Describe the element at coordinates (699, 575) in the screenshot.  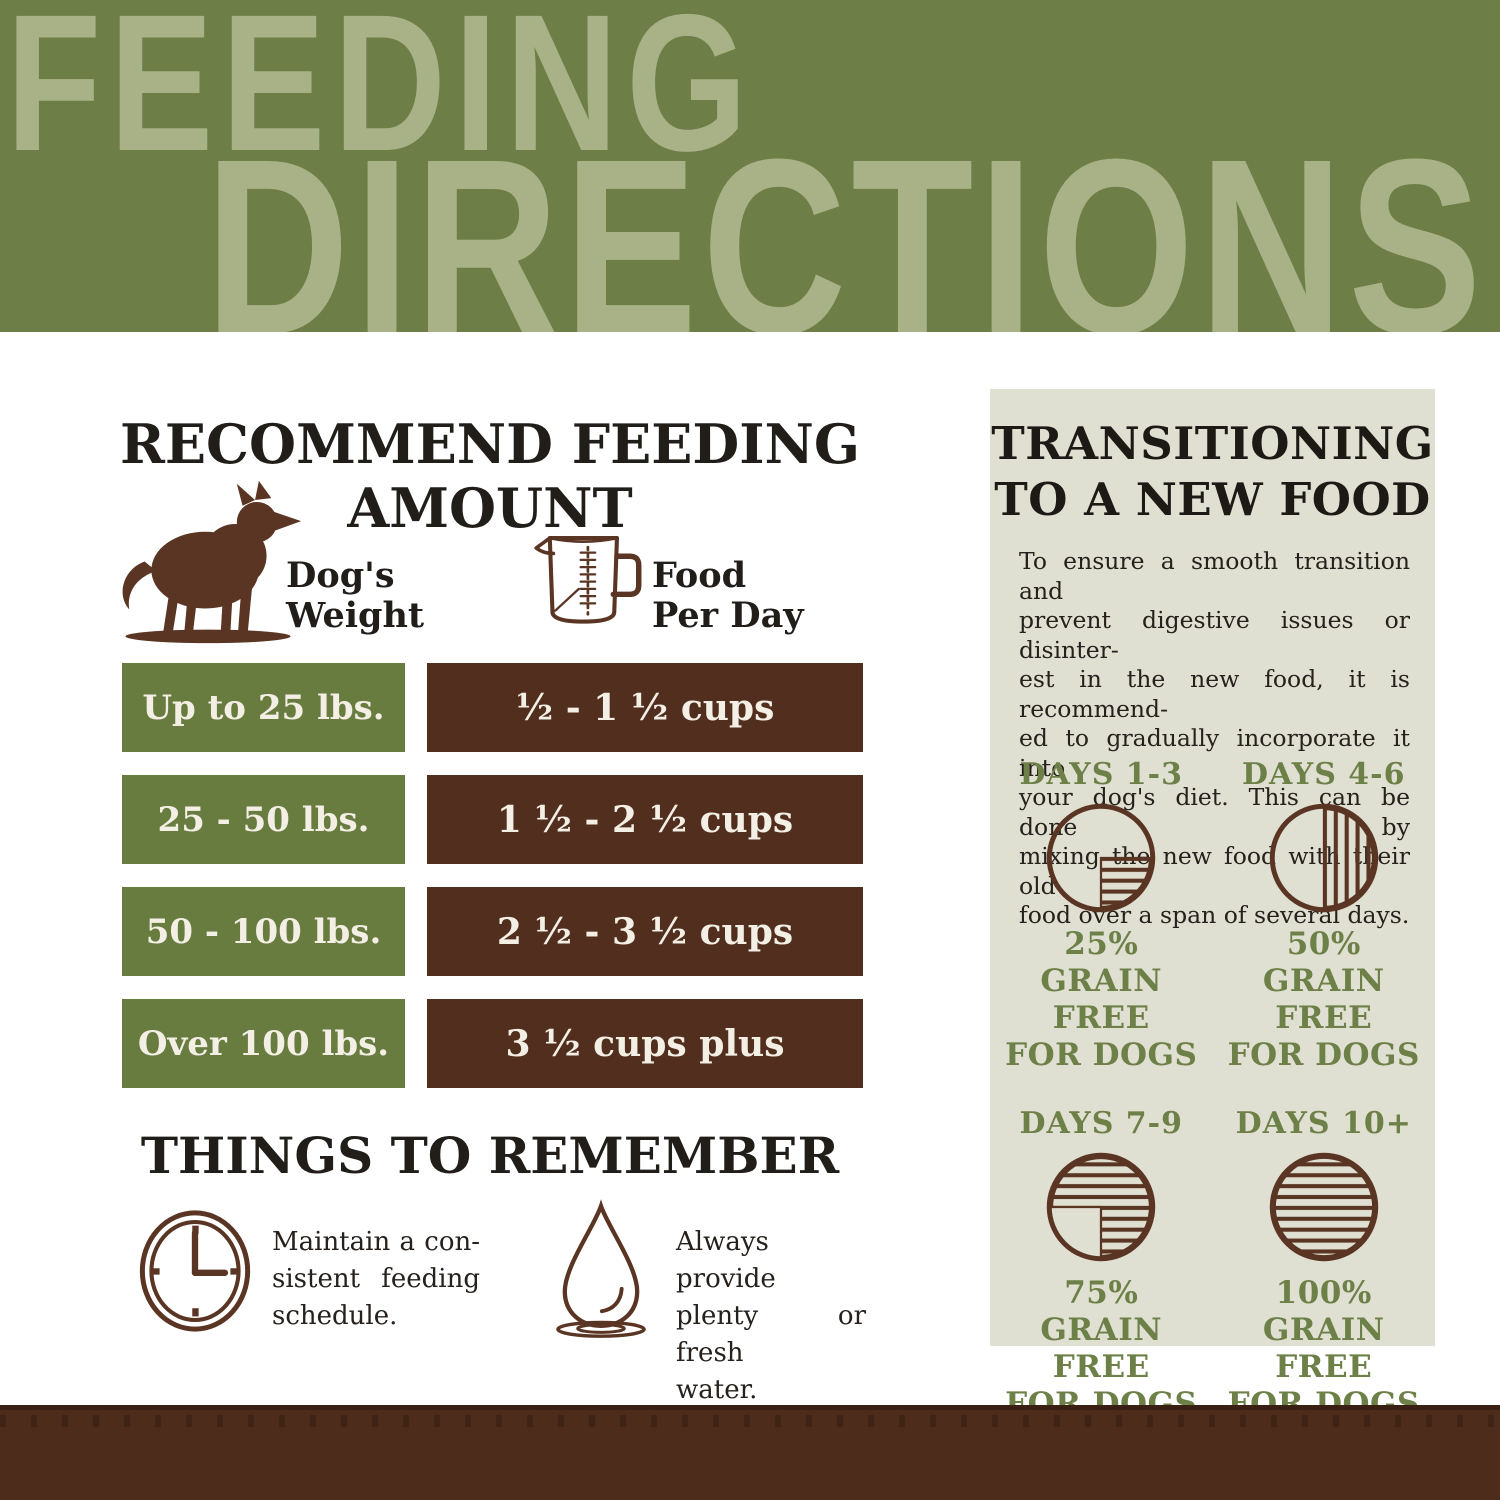
I see `food-header-line1: Food` at that location.